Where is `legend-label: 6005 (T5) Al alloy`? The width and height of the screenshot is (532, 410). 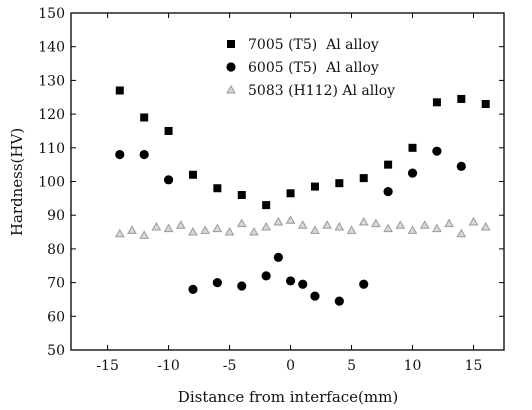 legend-label: 6005 (T5) Al alloy is located at coordinates (313, 68).